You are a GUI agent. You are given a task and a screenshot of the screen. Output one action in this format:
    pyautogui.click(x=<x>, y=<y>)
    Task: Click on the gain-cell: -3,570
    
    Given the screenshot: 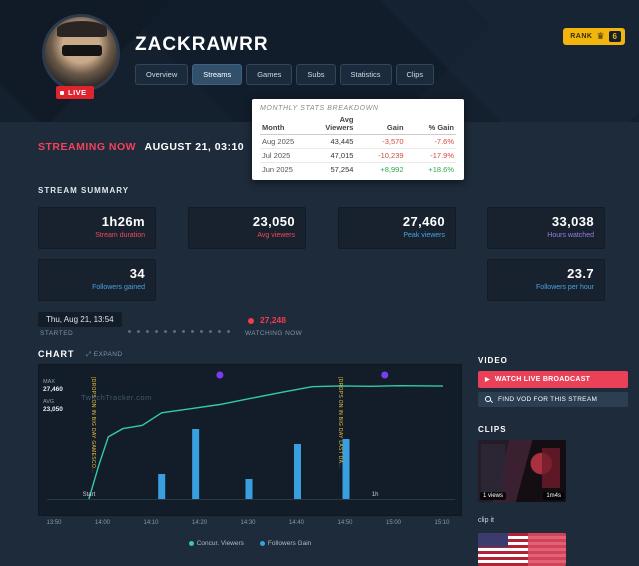 What is the action you would take?
    pyautogui.click(x=380, y=141)
    